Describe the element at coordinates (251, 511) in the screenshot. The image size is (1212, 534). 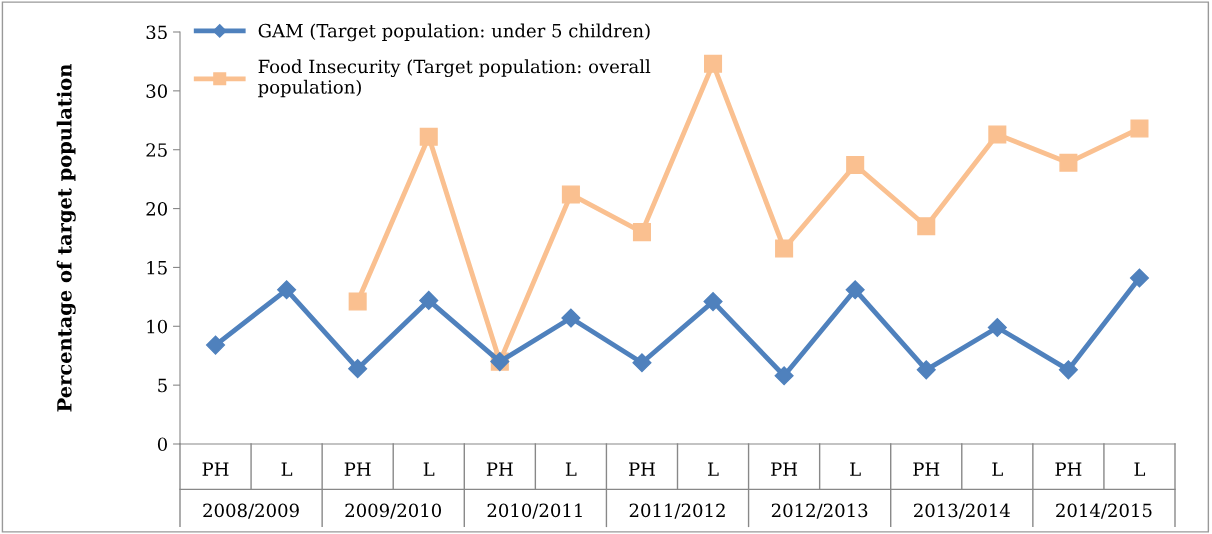
I see `text: 2008/2009` at that location.